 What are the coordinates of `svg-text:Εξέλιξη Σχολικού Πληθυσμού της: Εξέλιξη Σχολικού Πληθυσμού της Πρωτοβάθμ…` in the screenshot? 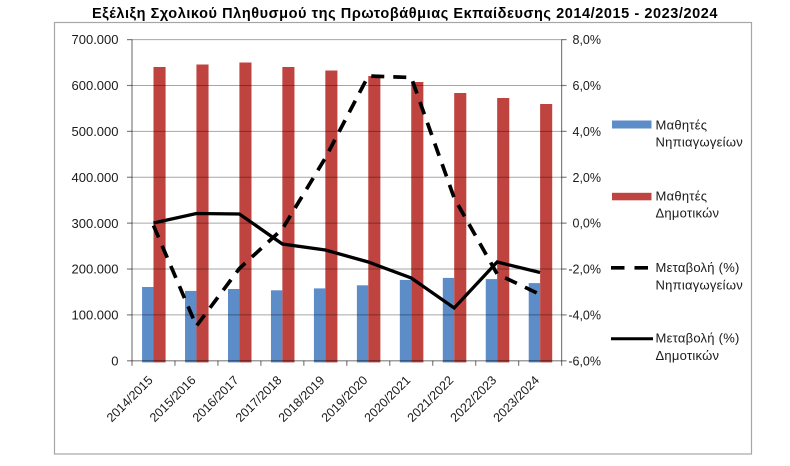 It's located at (405, 14).